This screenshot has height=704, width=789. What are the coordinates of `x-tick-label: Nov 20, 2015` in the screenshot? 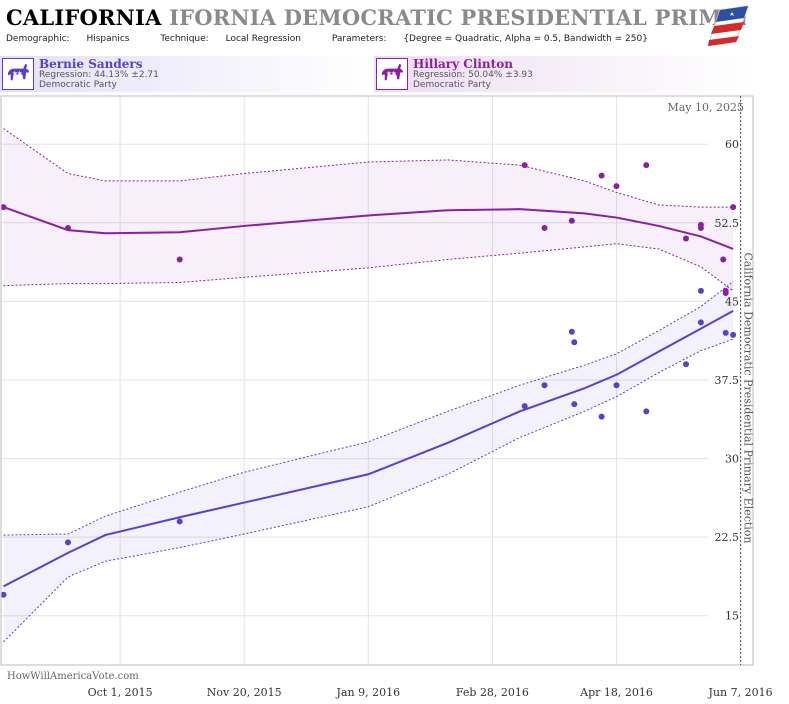 It's located at (244, 692).